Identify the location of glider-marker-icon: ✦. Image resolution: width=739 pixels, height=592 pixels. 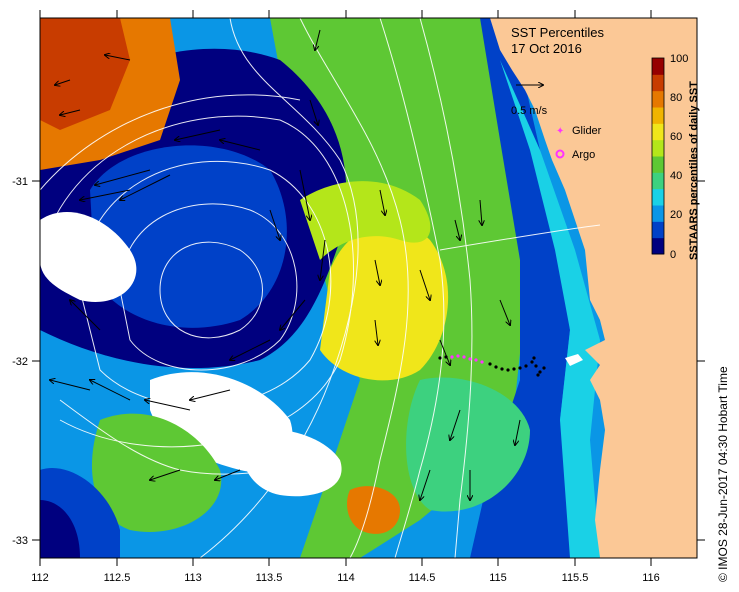
(560, 131).